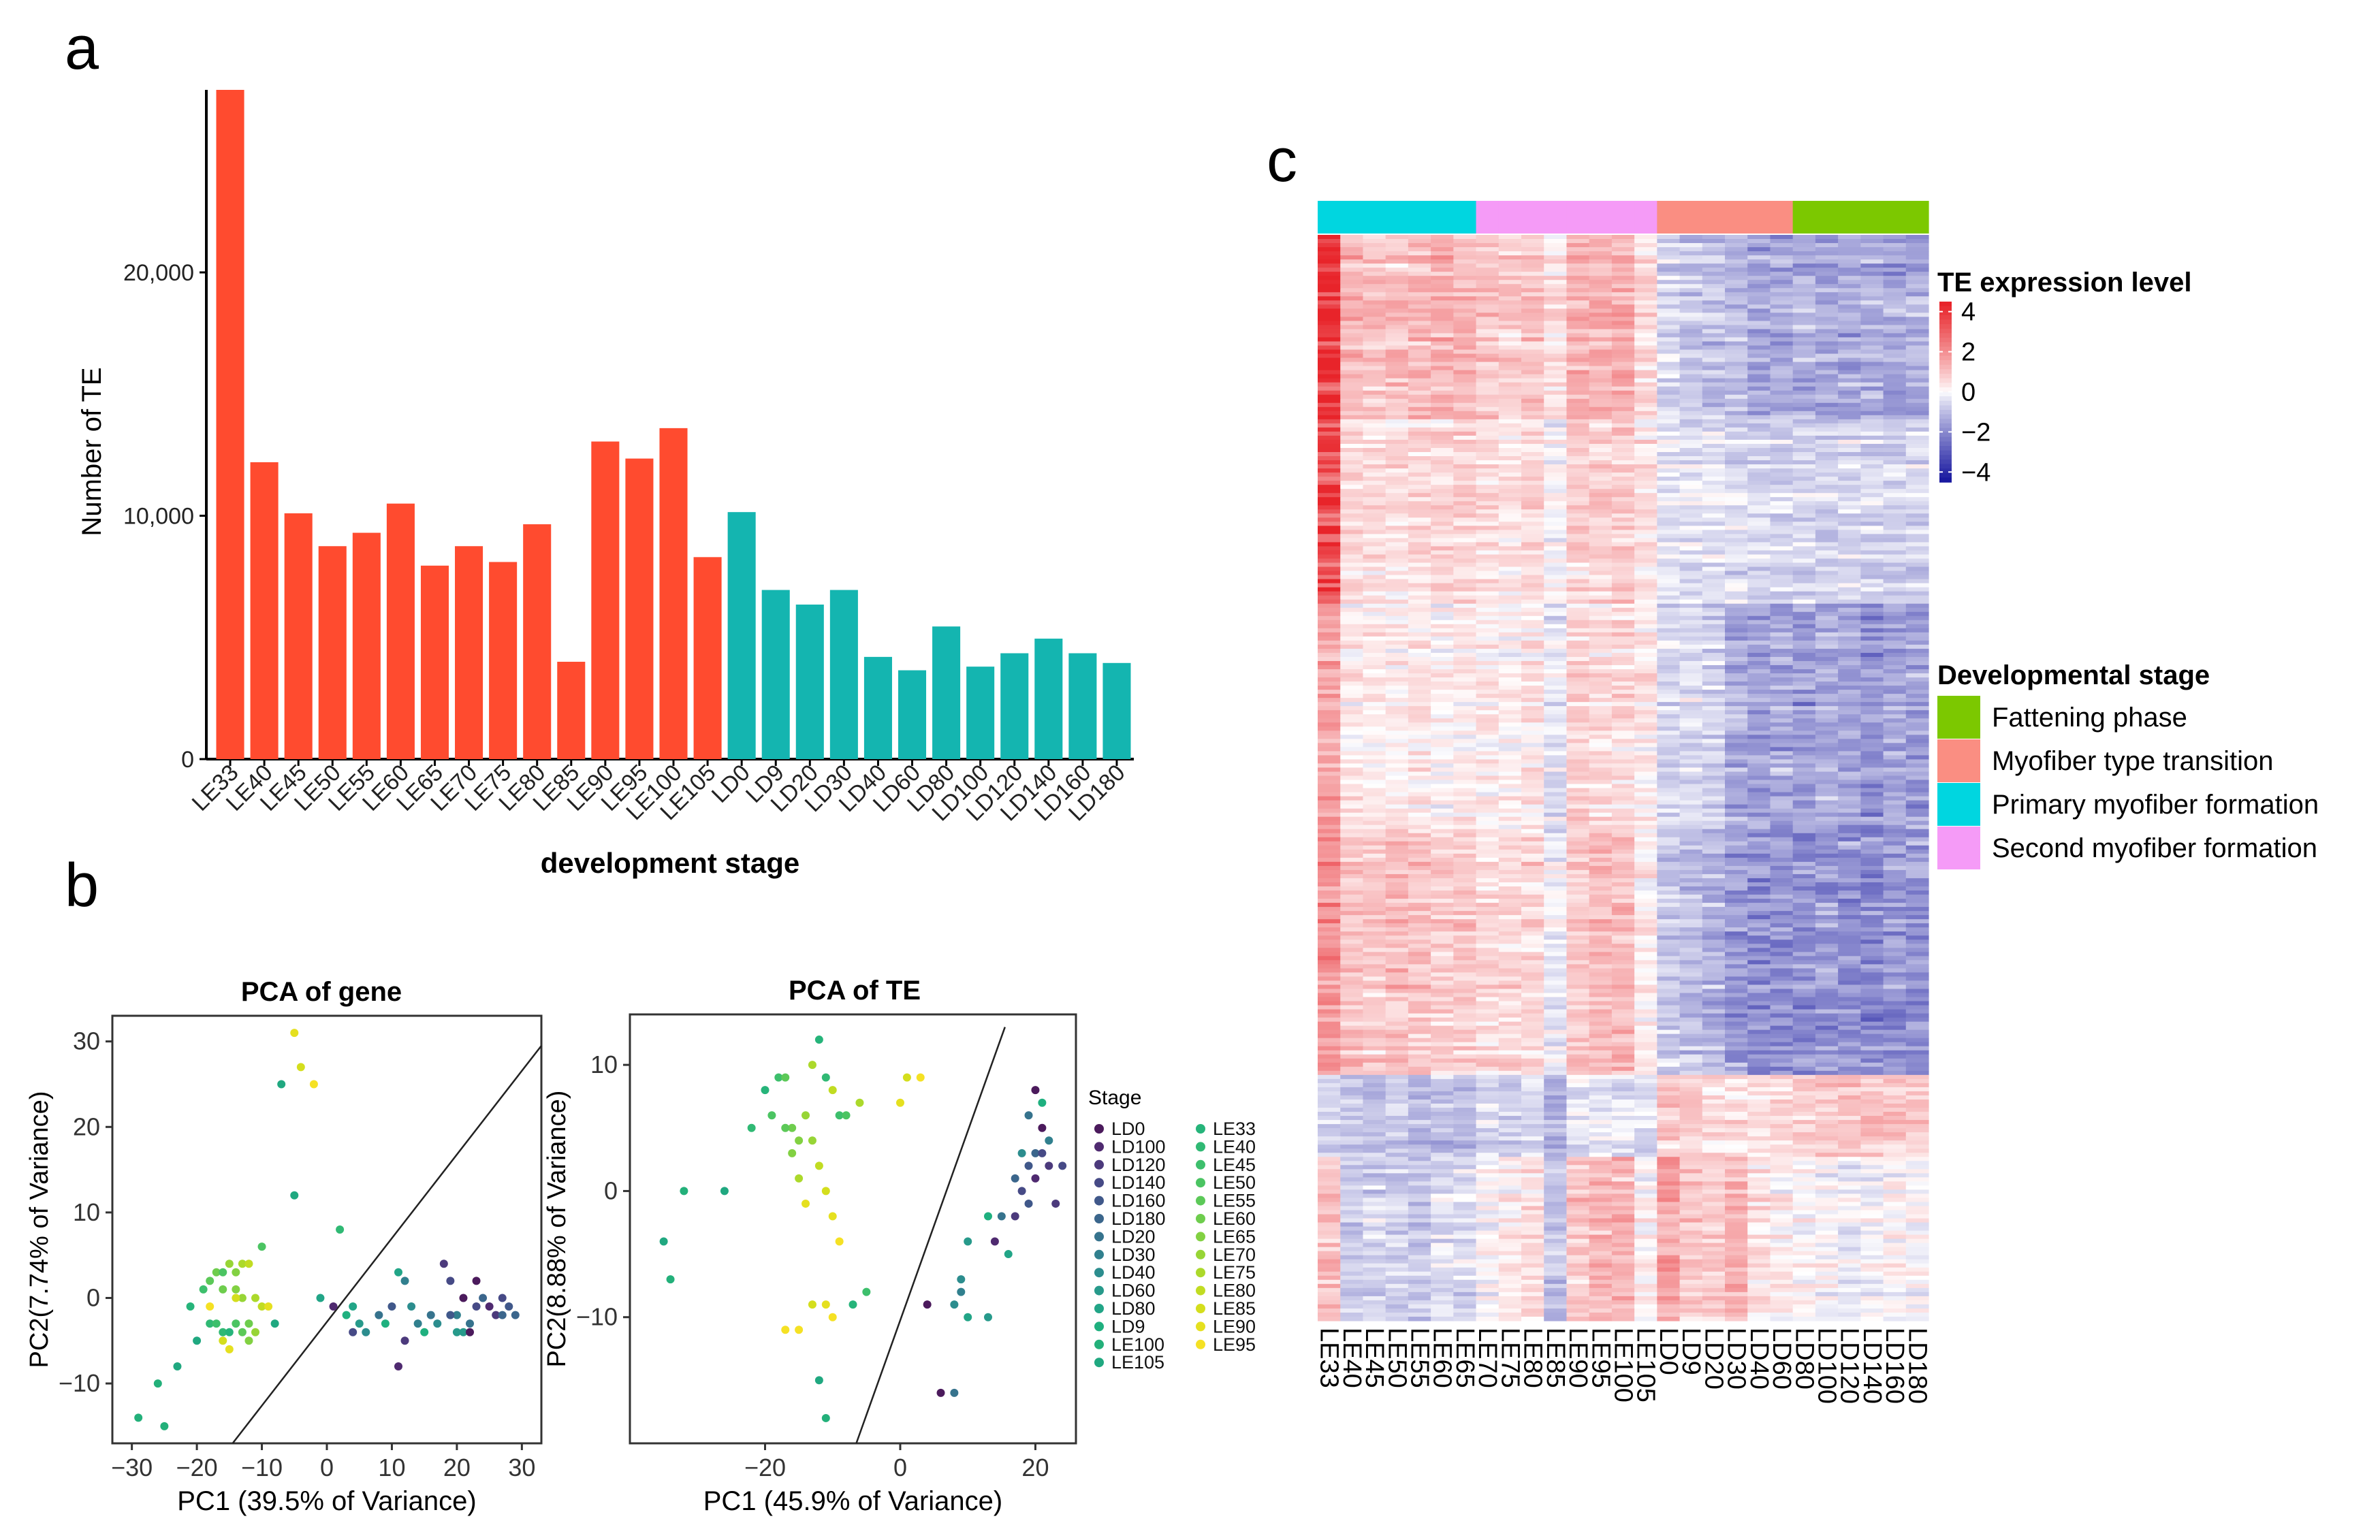 The width and height of the screenshot is (2380, 1540). Describe the element at coordinates (1352, 217) in the screenshot. I see `stage-annotation-cell` at that location.